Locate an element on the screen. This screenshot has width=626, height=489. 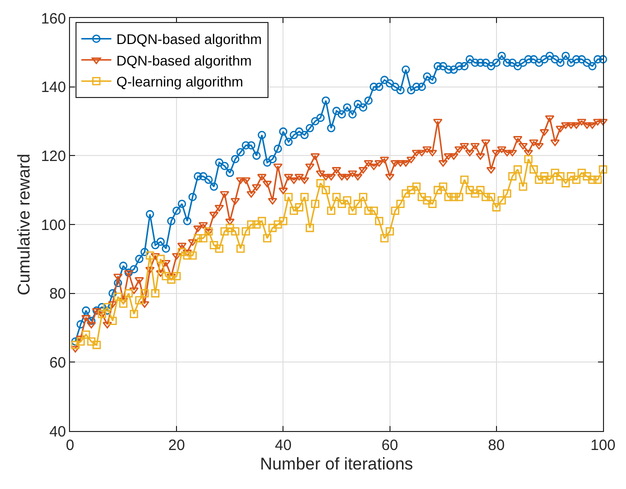
y-axis-title: Cumulative reward is located at coordinates (24, 225).